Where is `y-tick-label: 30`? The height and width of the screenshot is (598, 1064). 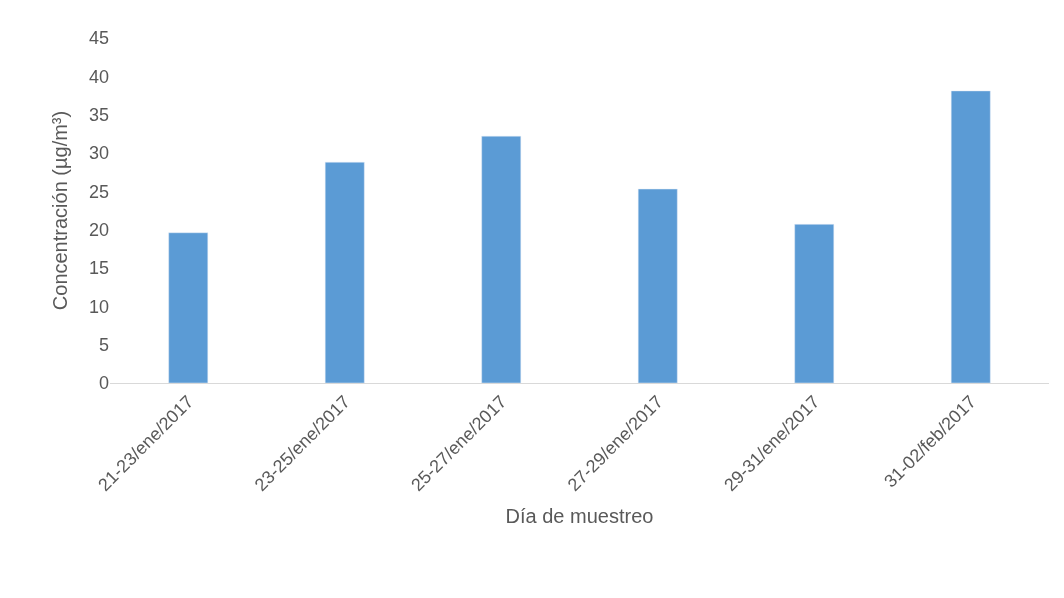 y-tick-label: 30 is located at coordinates (98, 153).